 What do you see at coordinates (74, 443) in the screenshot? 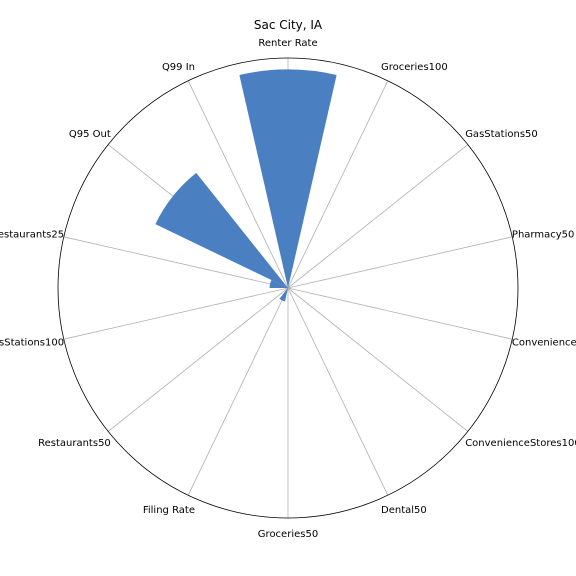
I see `tick-label-restaurants50: Restaurants50` at bounding box center [74, 443].